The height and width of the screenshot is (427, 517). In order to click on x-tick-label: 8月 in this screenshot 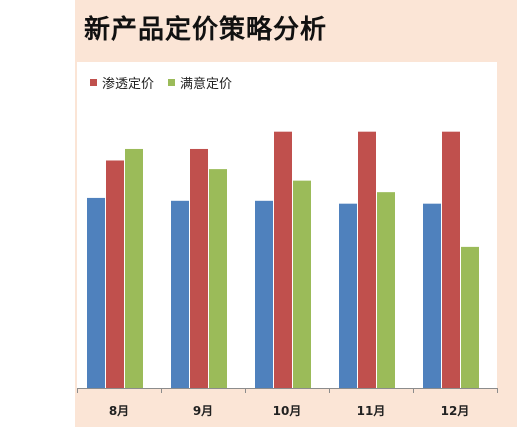, I will do `click(119, 411)`.